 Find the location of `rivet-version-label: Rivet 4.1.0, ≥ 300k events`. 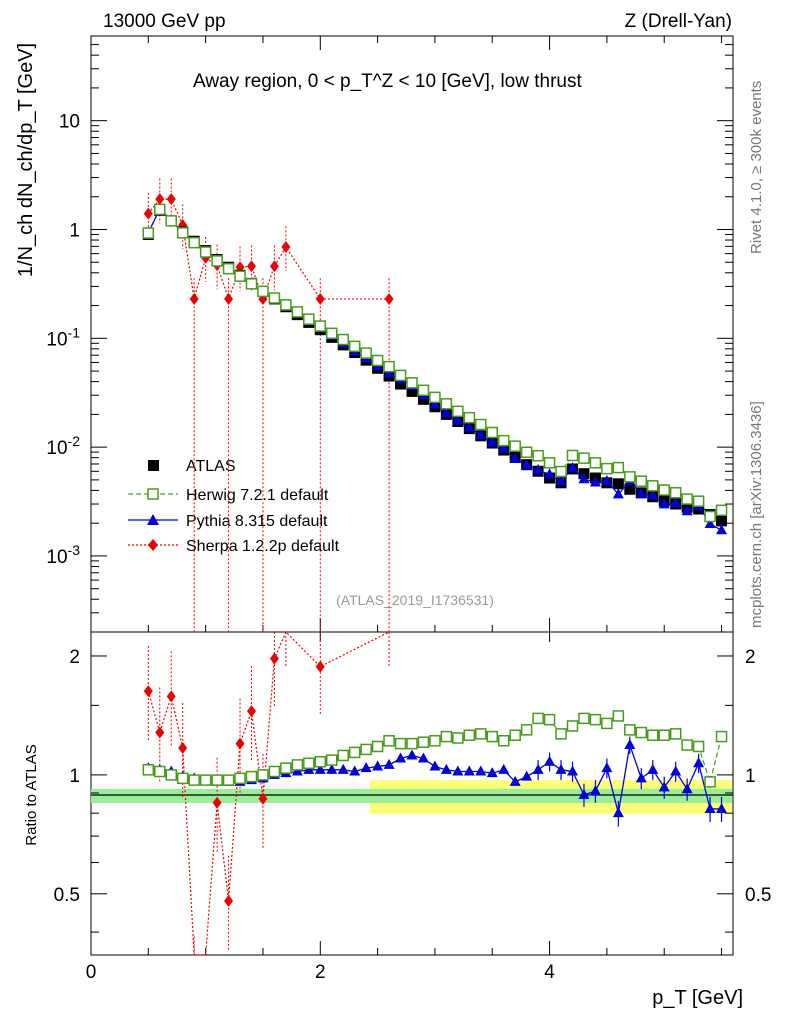

rivet-version-label: Rivet 4.1.0, ≥ 300k events is located at coordinates (756, 167).